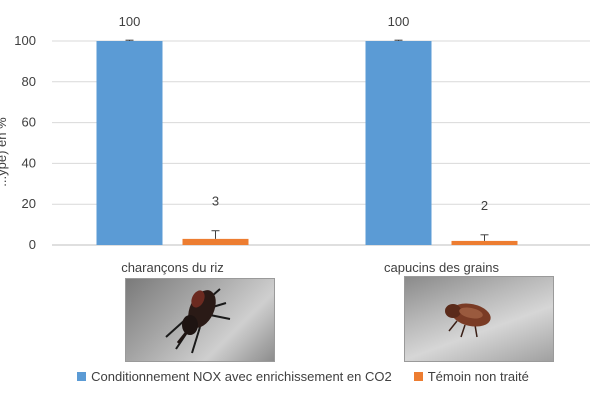 The width and height of the screenshot is (606, 404). Describe the element at coordinates (468, 320) in the screenshot. I see `beetle-icon` at that location.